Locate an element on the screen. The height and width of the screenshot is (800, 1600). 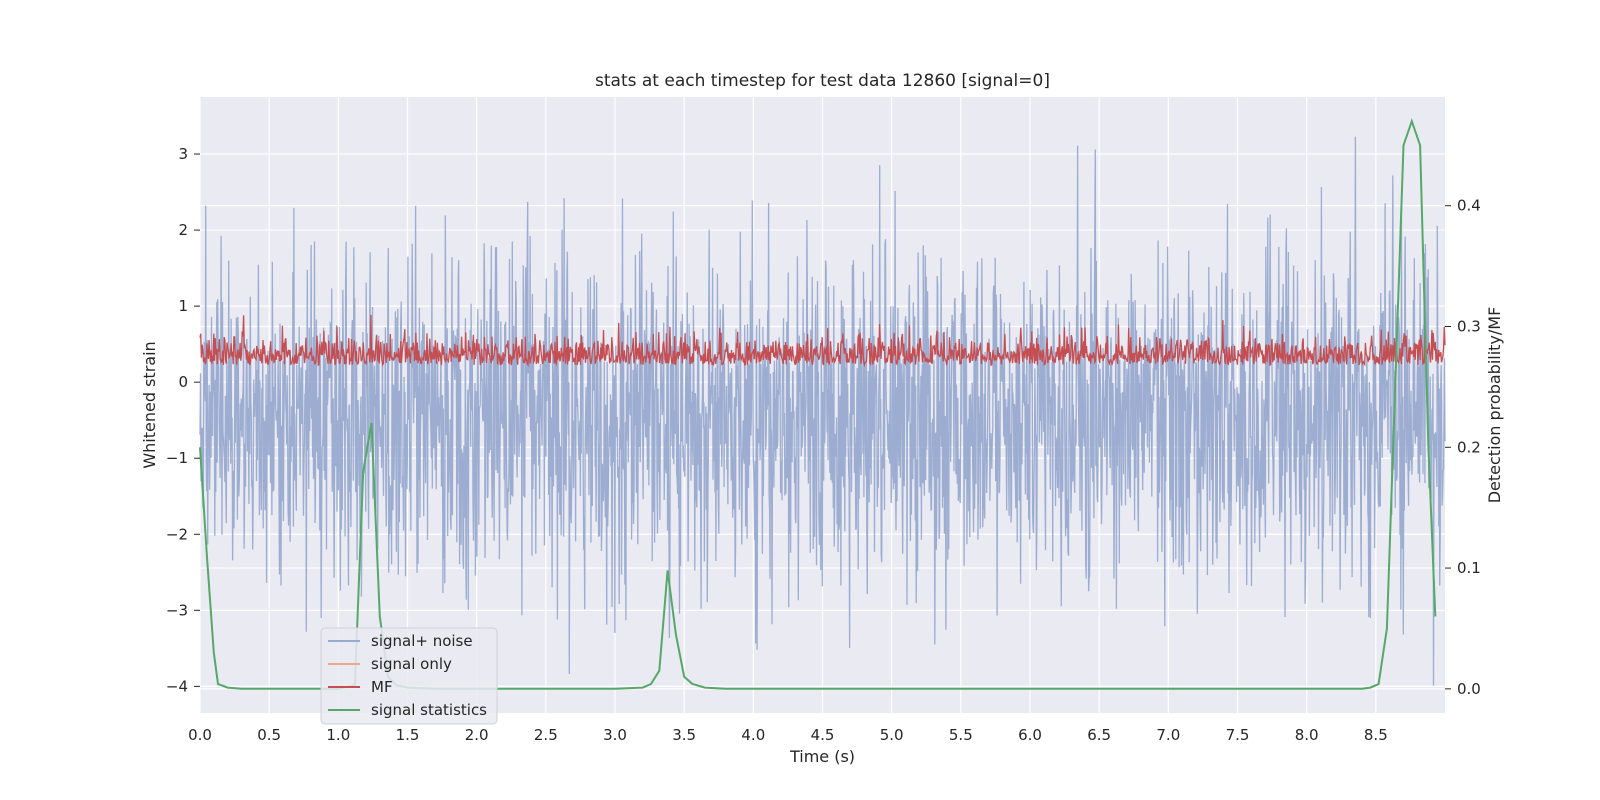
x-tick-label: 6.5 is located at coordinates (1099, 735).